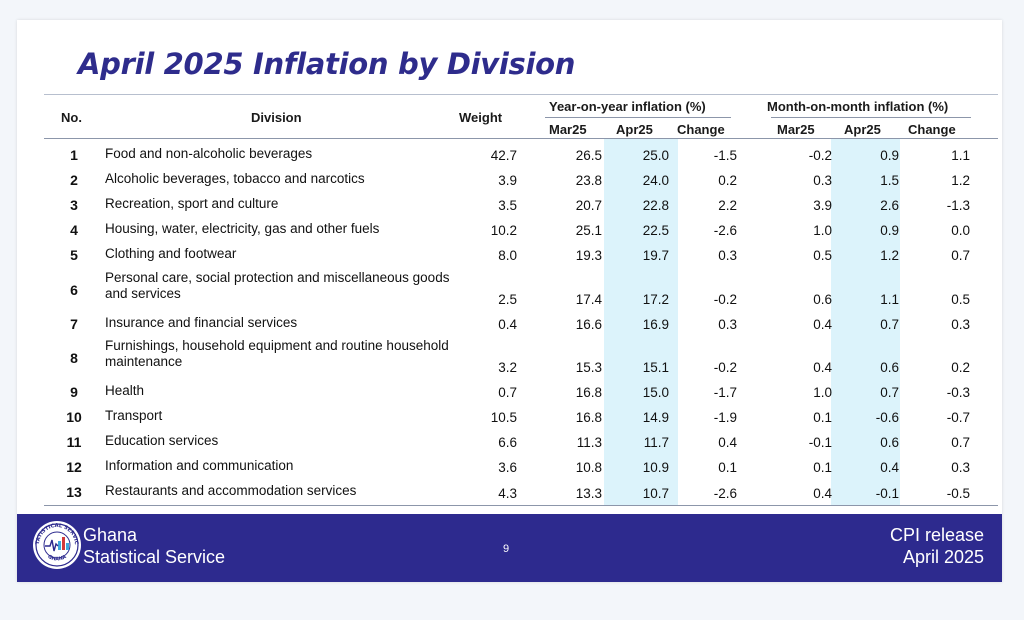  What do you see at coordinates (588, 324) in the screenshot?
I see `cell-yoy-mar: 16.6` at bounding box center [588, 324].